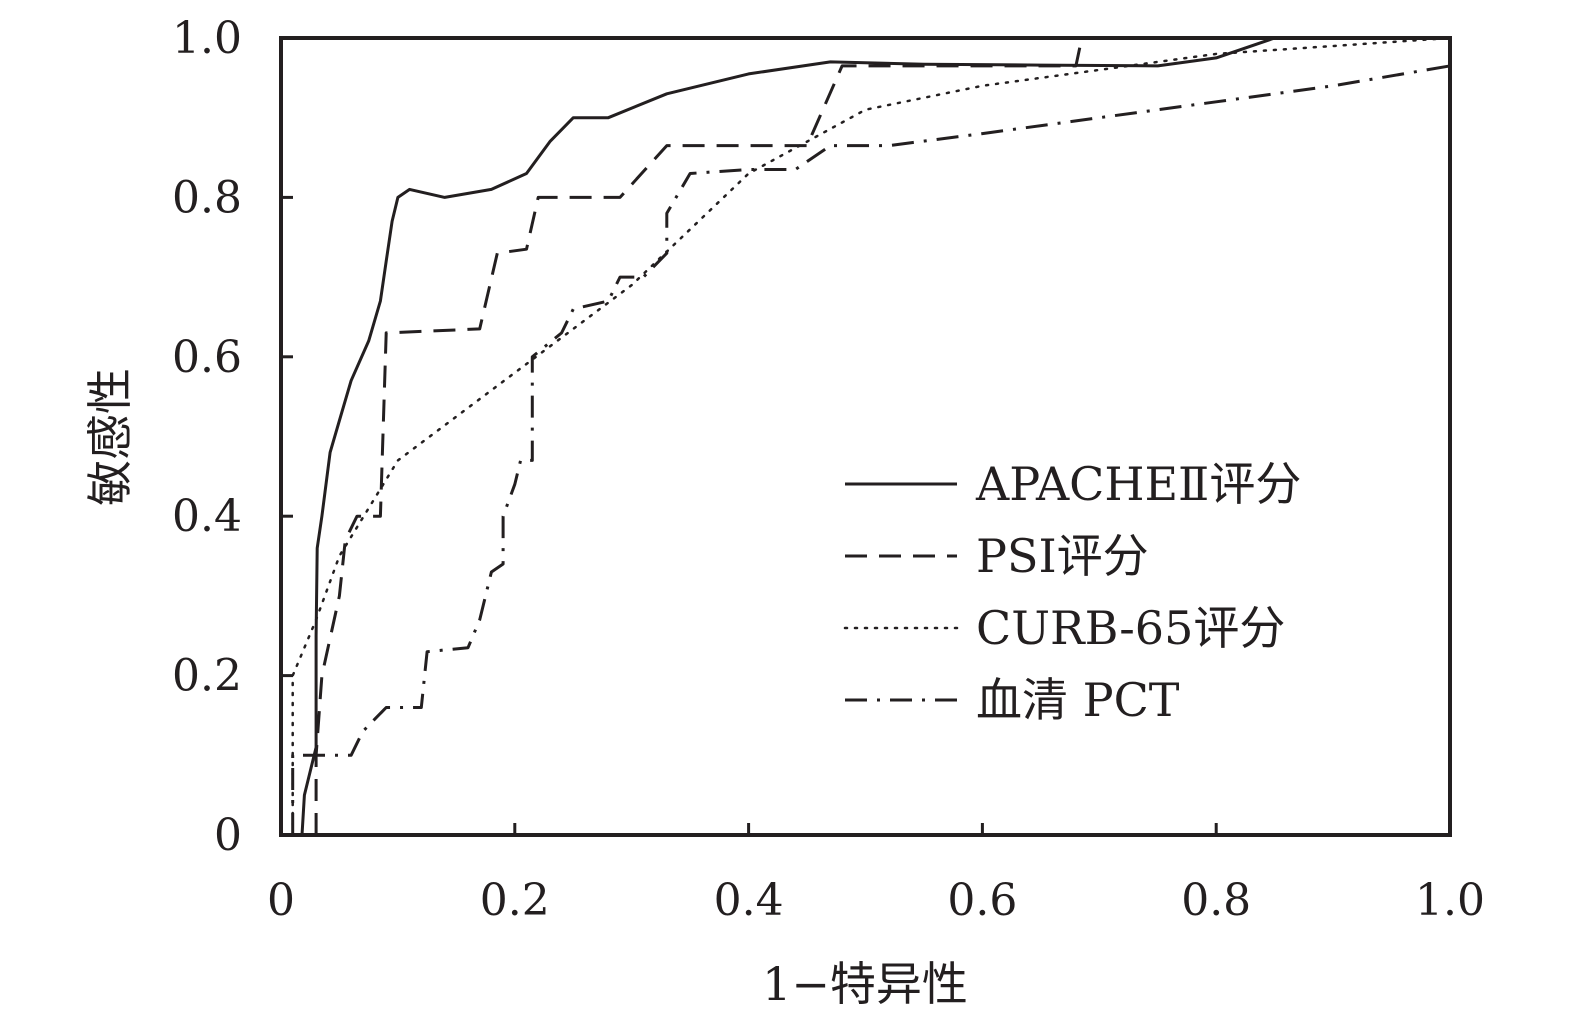 Image resolution: width=1575 pixels, height=1028 pixels. Describe the element at coordinates (207, 516) in the screenshot. I see `y-tick-label: 0.4` at that location.